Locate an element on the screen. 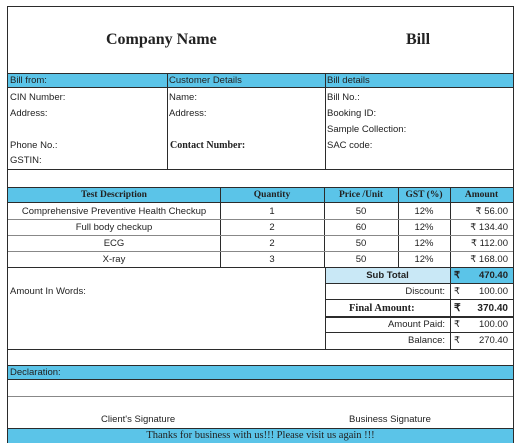  declaration-label: Declaration: is located at coordinates (35, 372).